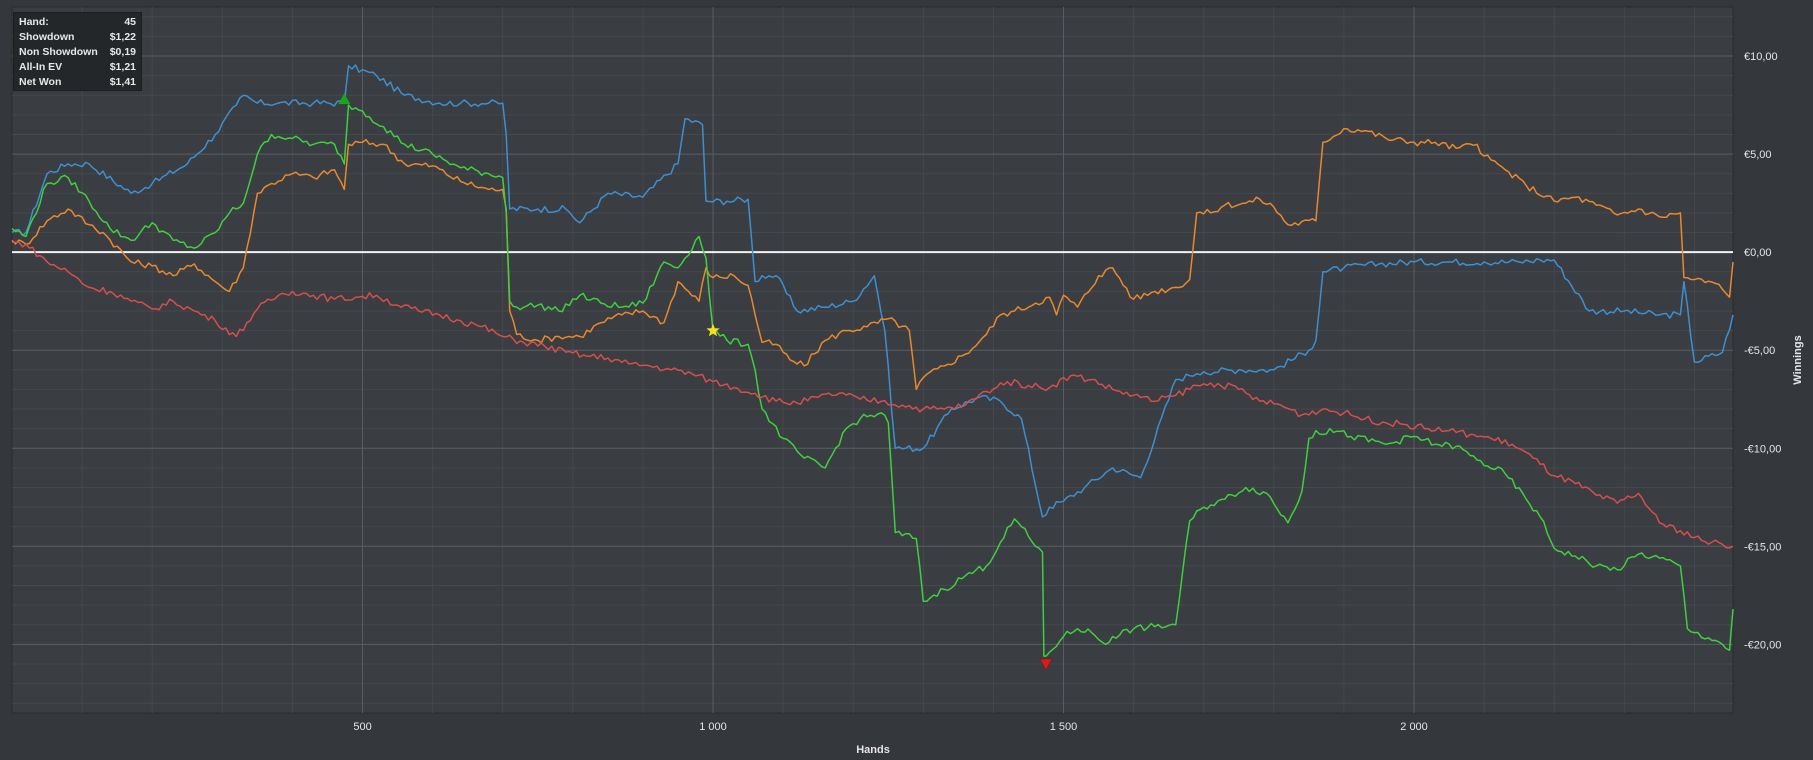 Image resolution: width=1813 pixels, height=760 pixels. What do you see at coordinates (1798, 359) in the screenshot?
I see `y-axis-title: Winnings` at bounding box center [1798, 359].